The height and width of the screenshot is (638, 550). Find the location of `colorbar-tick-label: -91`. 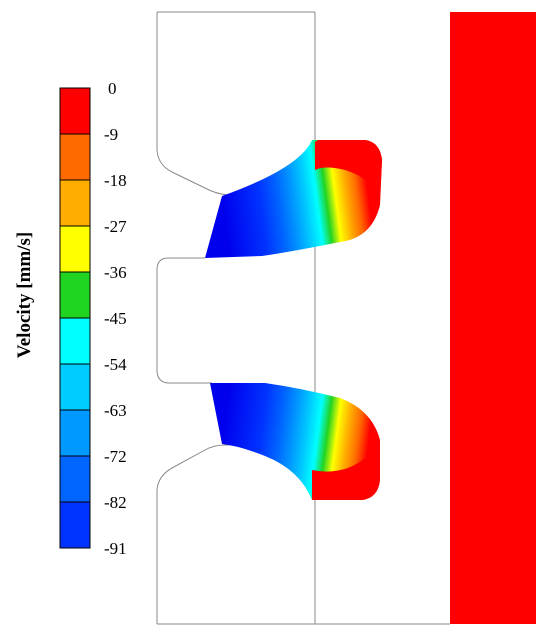

colorbar-tick-label: -91 is located at coordinates (115, 548).